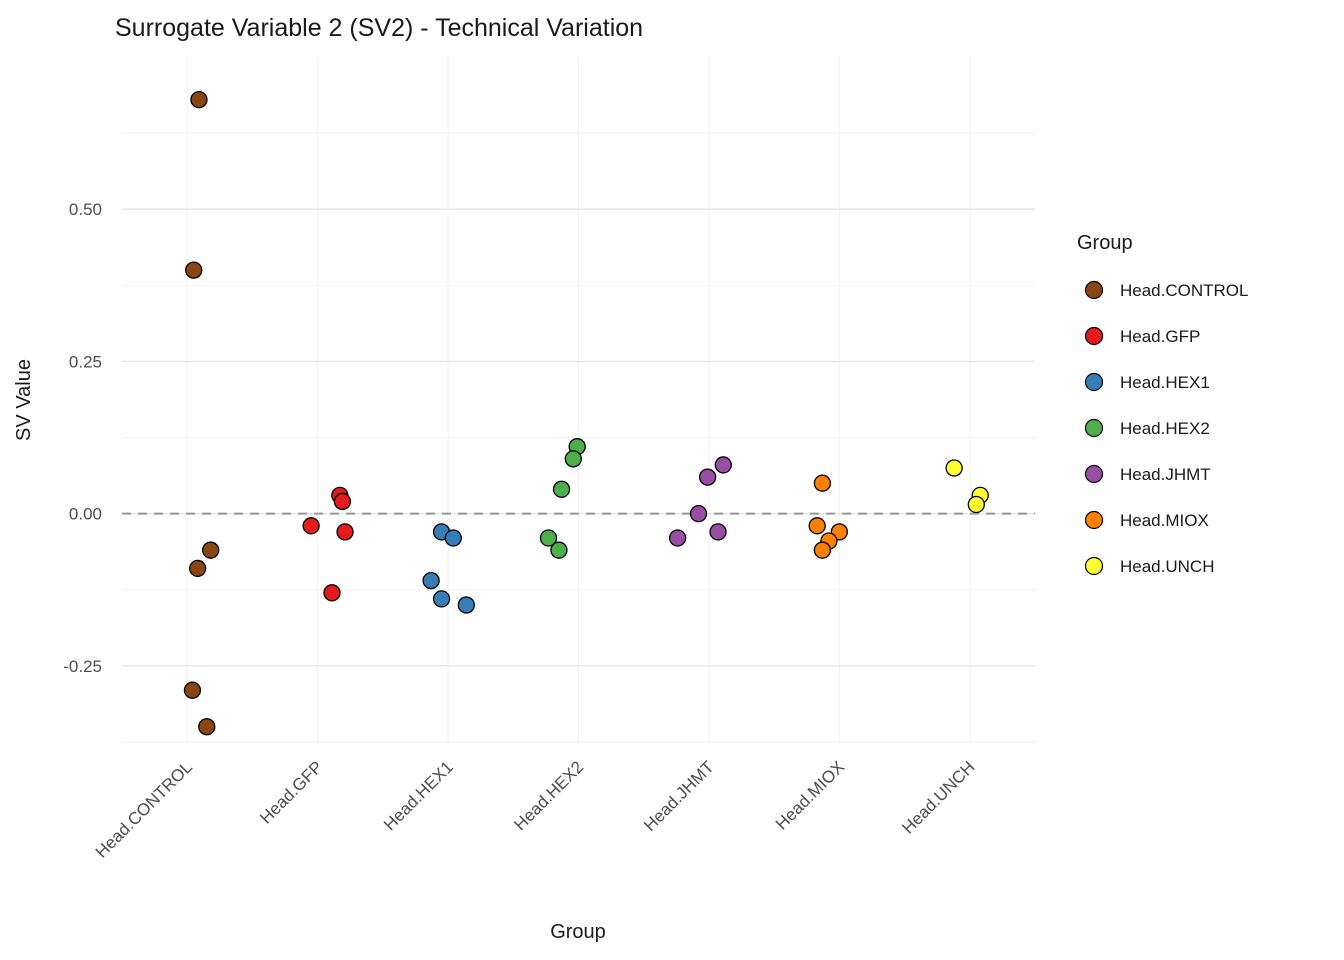 This screenshot has width=1344, height=960. I want to click on x-tick-label: Head.MIOX, so click(810, 795).